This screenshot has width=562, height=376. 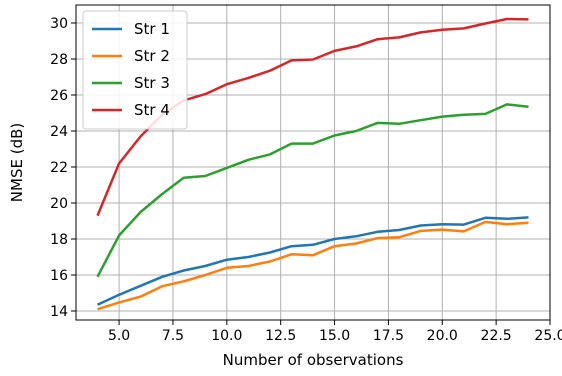 I want to click on y-axis-label: NMSE (dB), so click(x=17, y=162).